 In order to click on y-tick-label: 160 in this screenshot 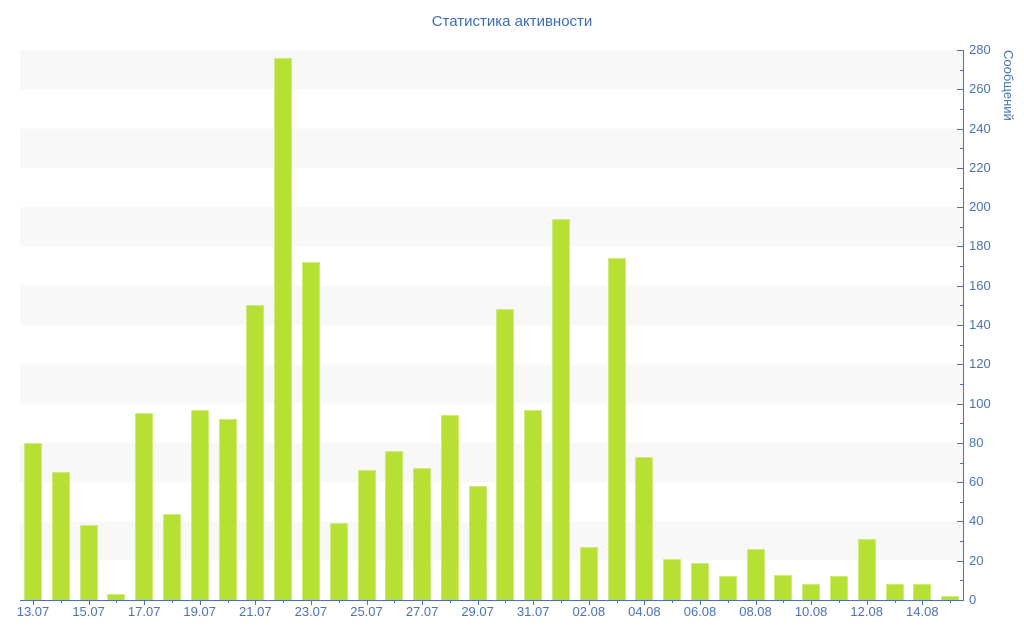, I will do `click(980, 285)`.